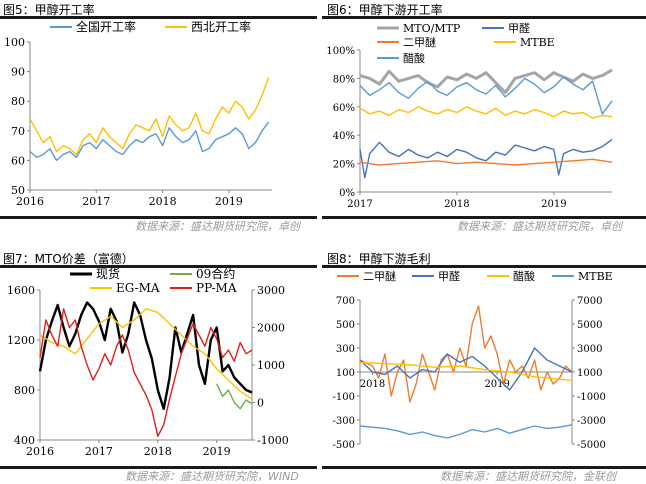  Describe the element at coordinates (344, 397) in the screenshot. I see `y-tick-label: -100` at that location.